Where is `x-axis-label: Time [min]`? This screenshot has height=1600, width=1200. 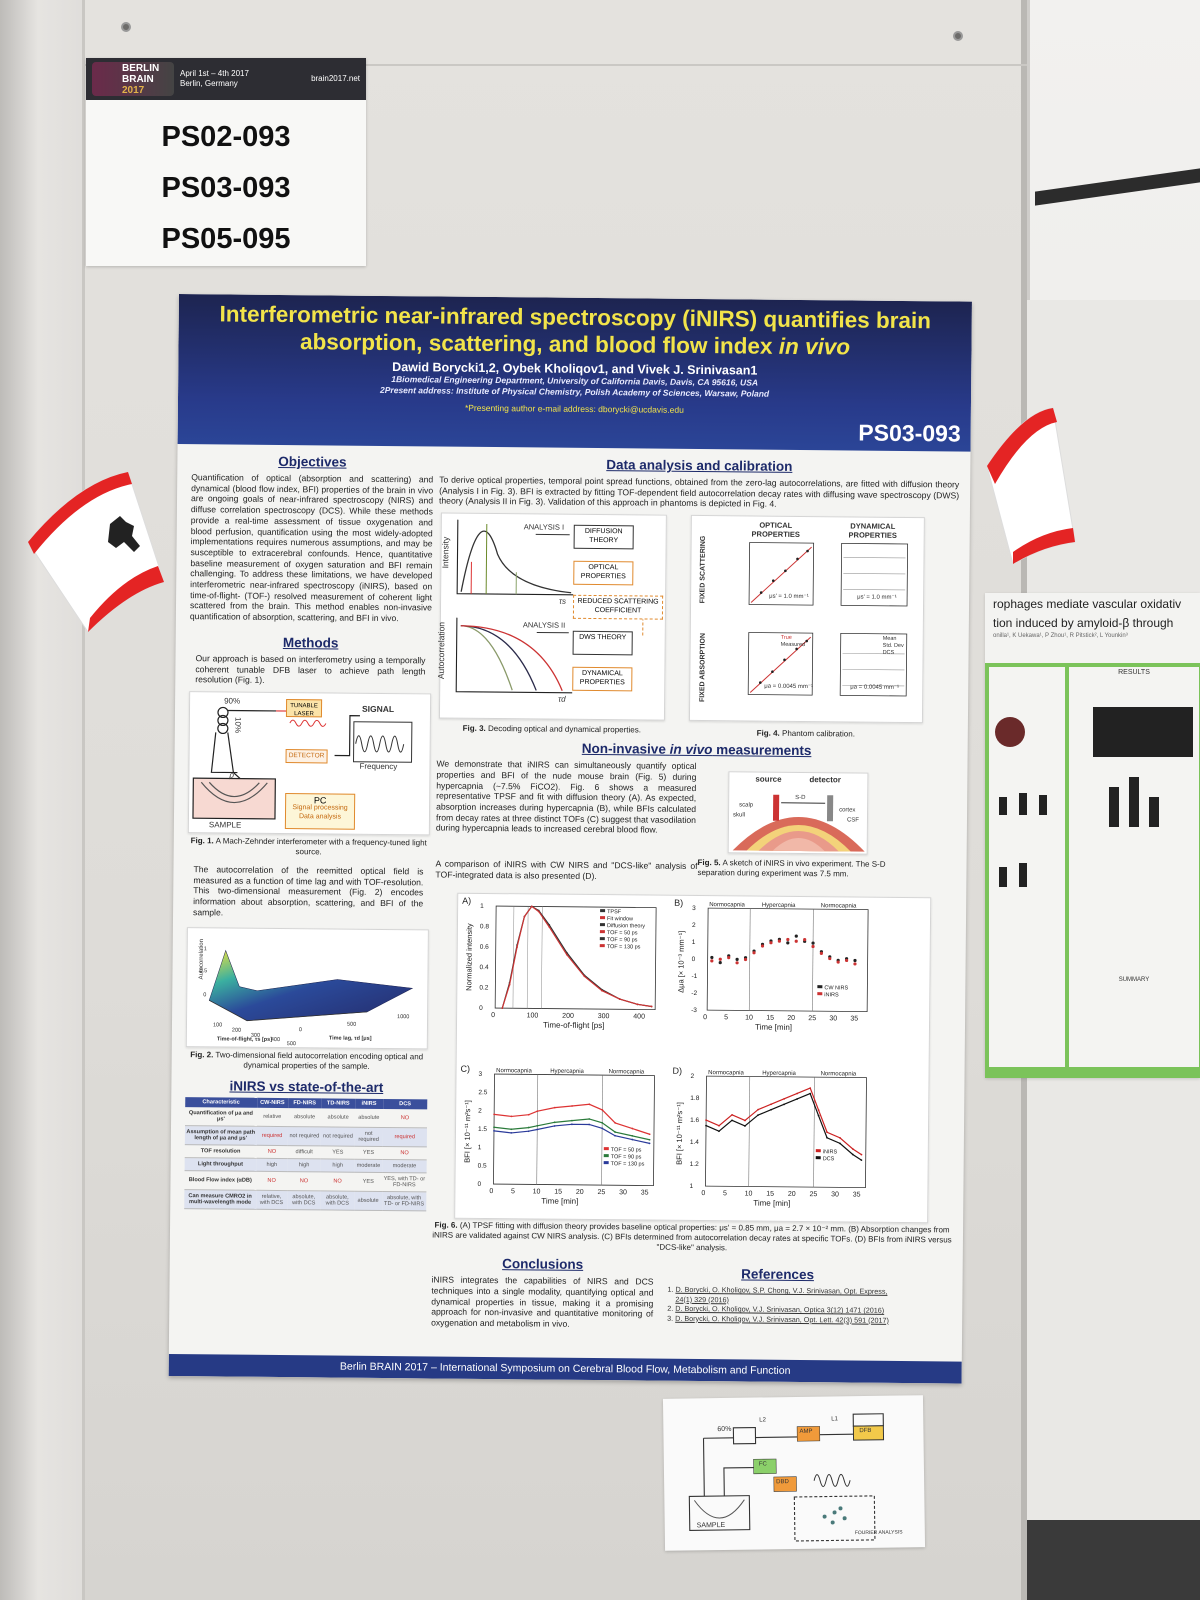 x-axis-label: Time [min] is located at coordinates (771, 1203).